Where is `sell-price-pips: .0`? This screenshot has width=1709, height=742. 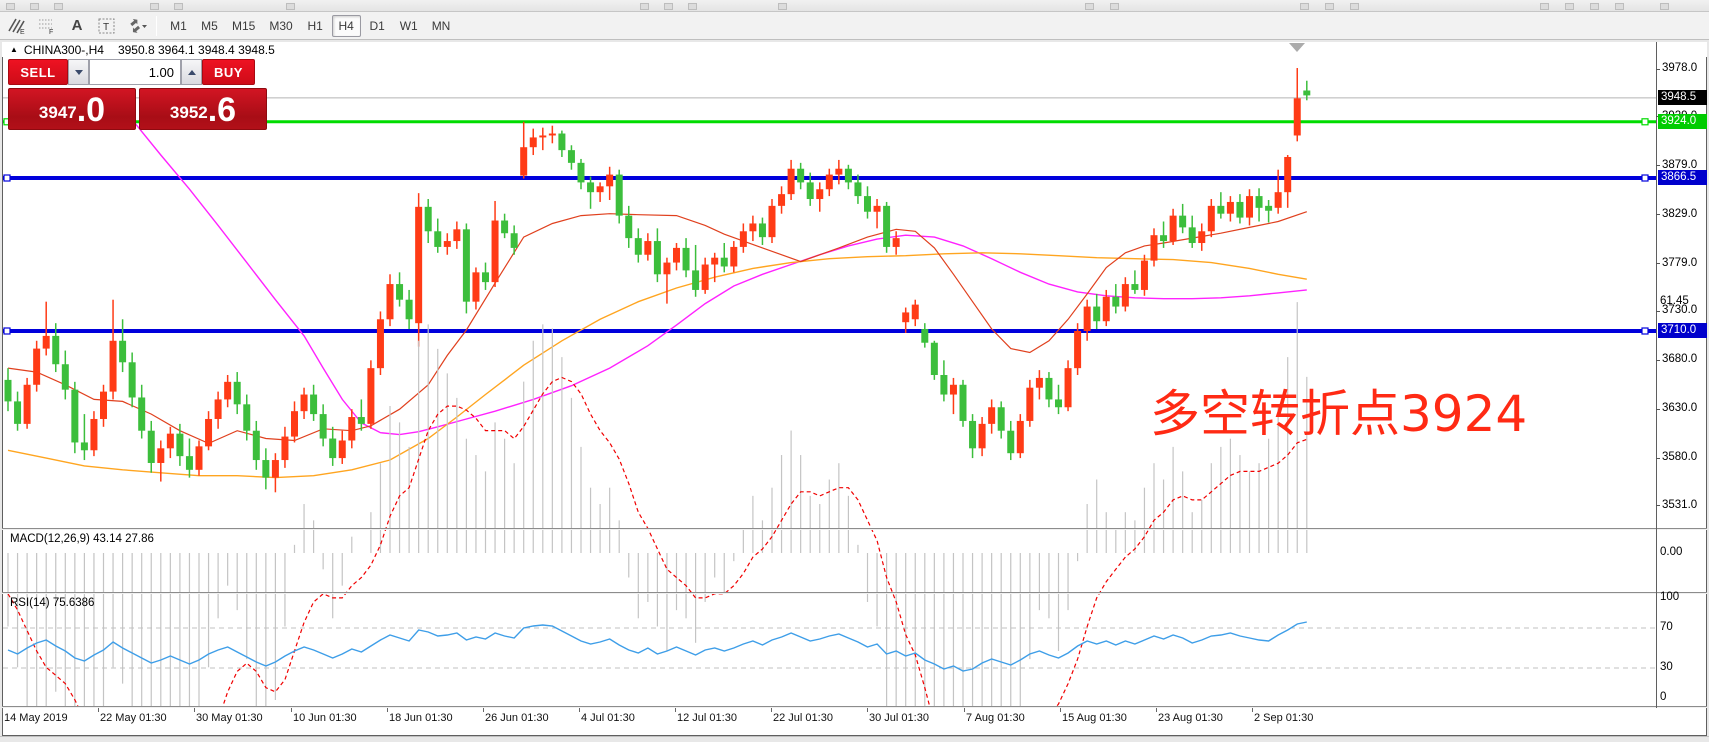
sell-price-pips: .0 is located at coordinates (91, 110).